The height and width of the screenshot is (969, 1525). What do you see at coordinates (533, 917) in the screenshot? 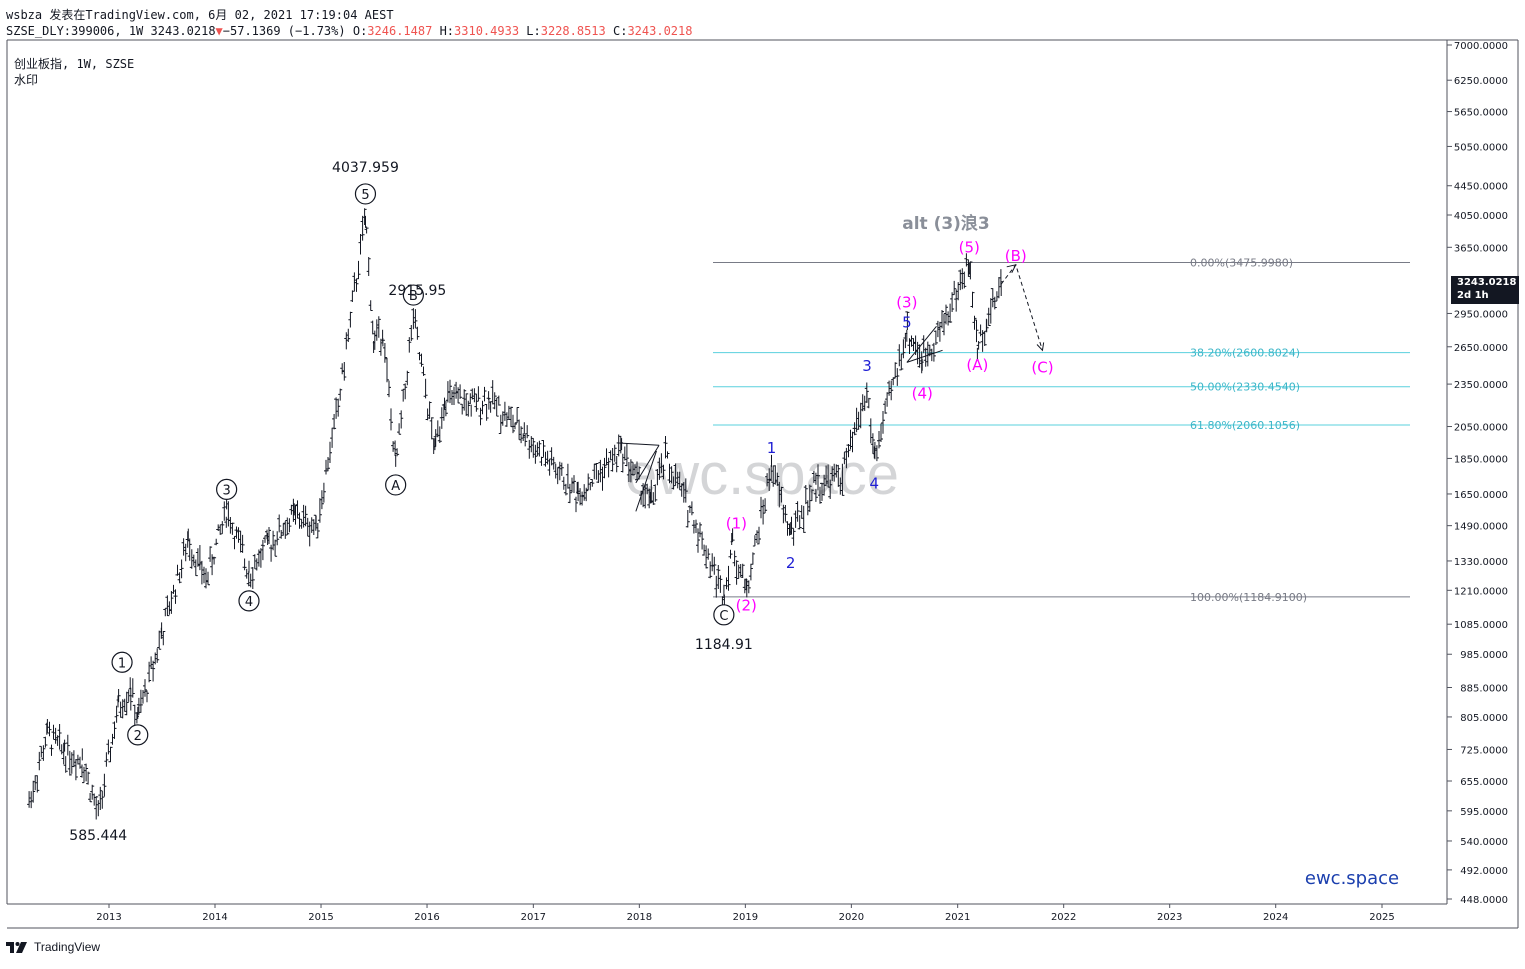
I see `x-tick-label: 2017` at bounding box center [533, 917].